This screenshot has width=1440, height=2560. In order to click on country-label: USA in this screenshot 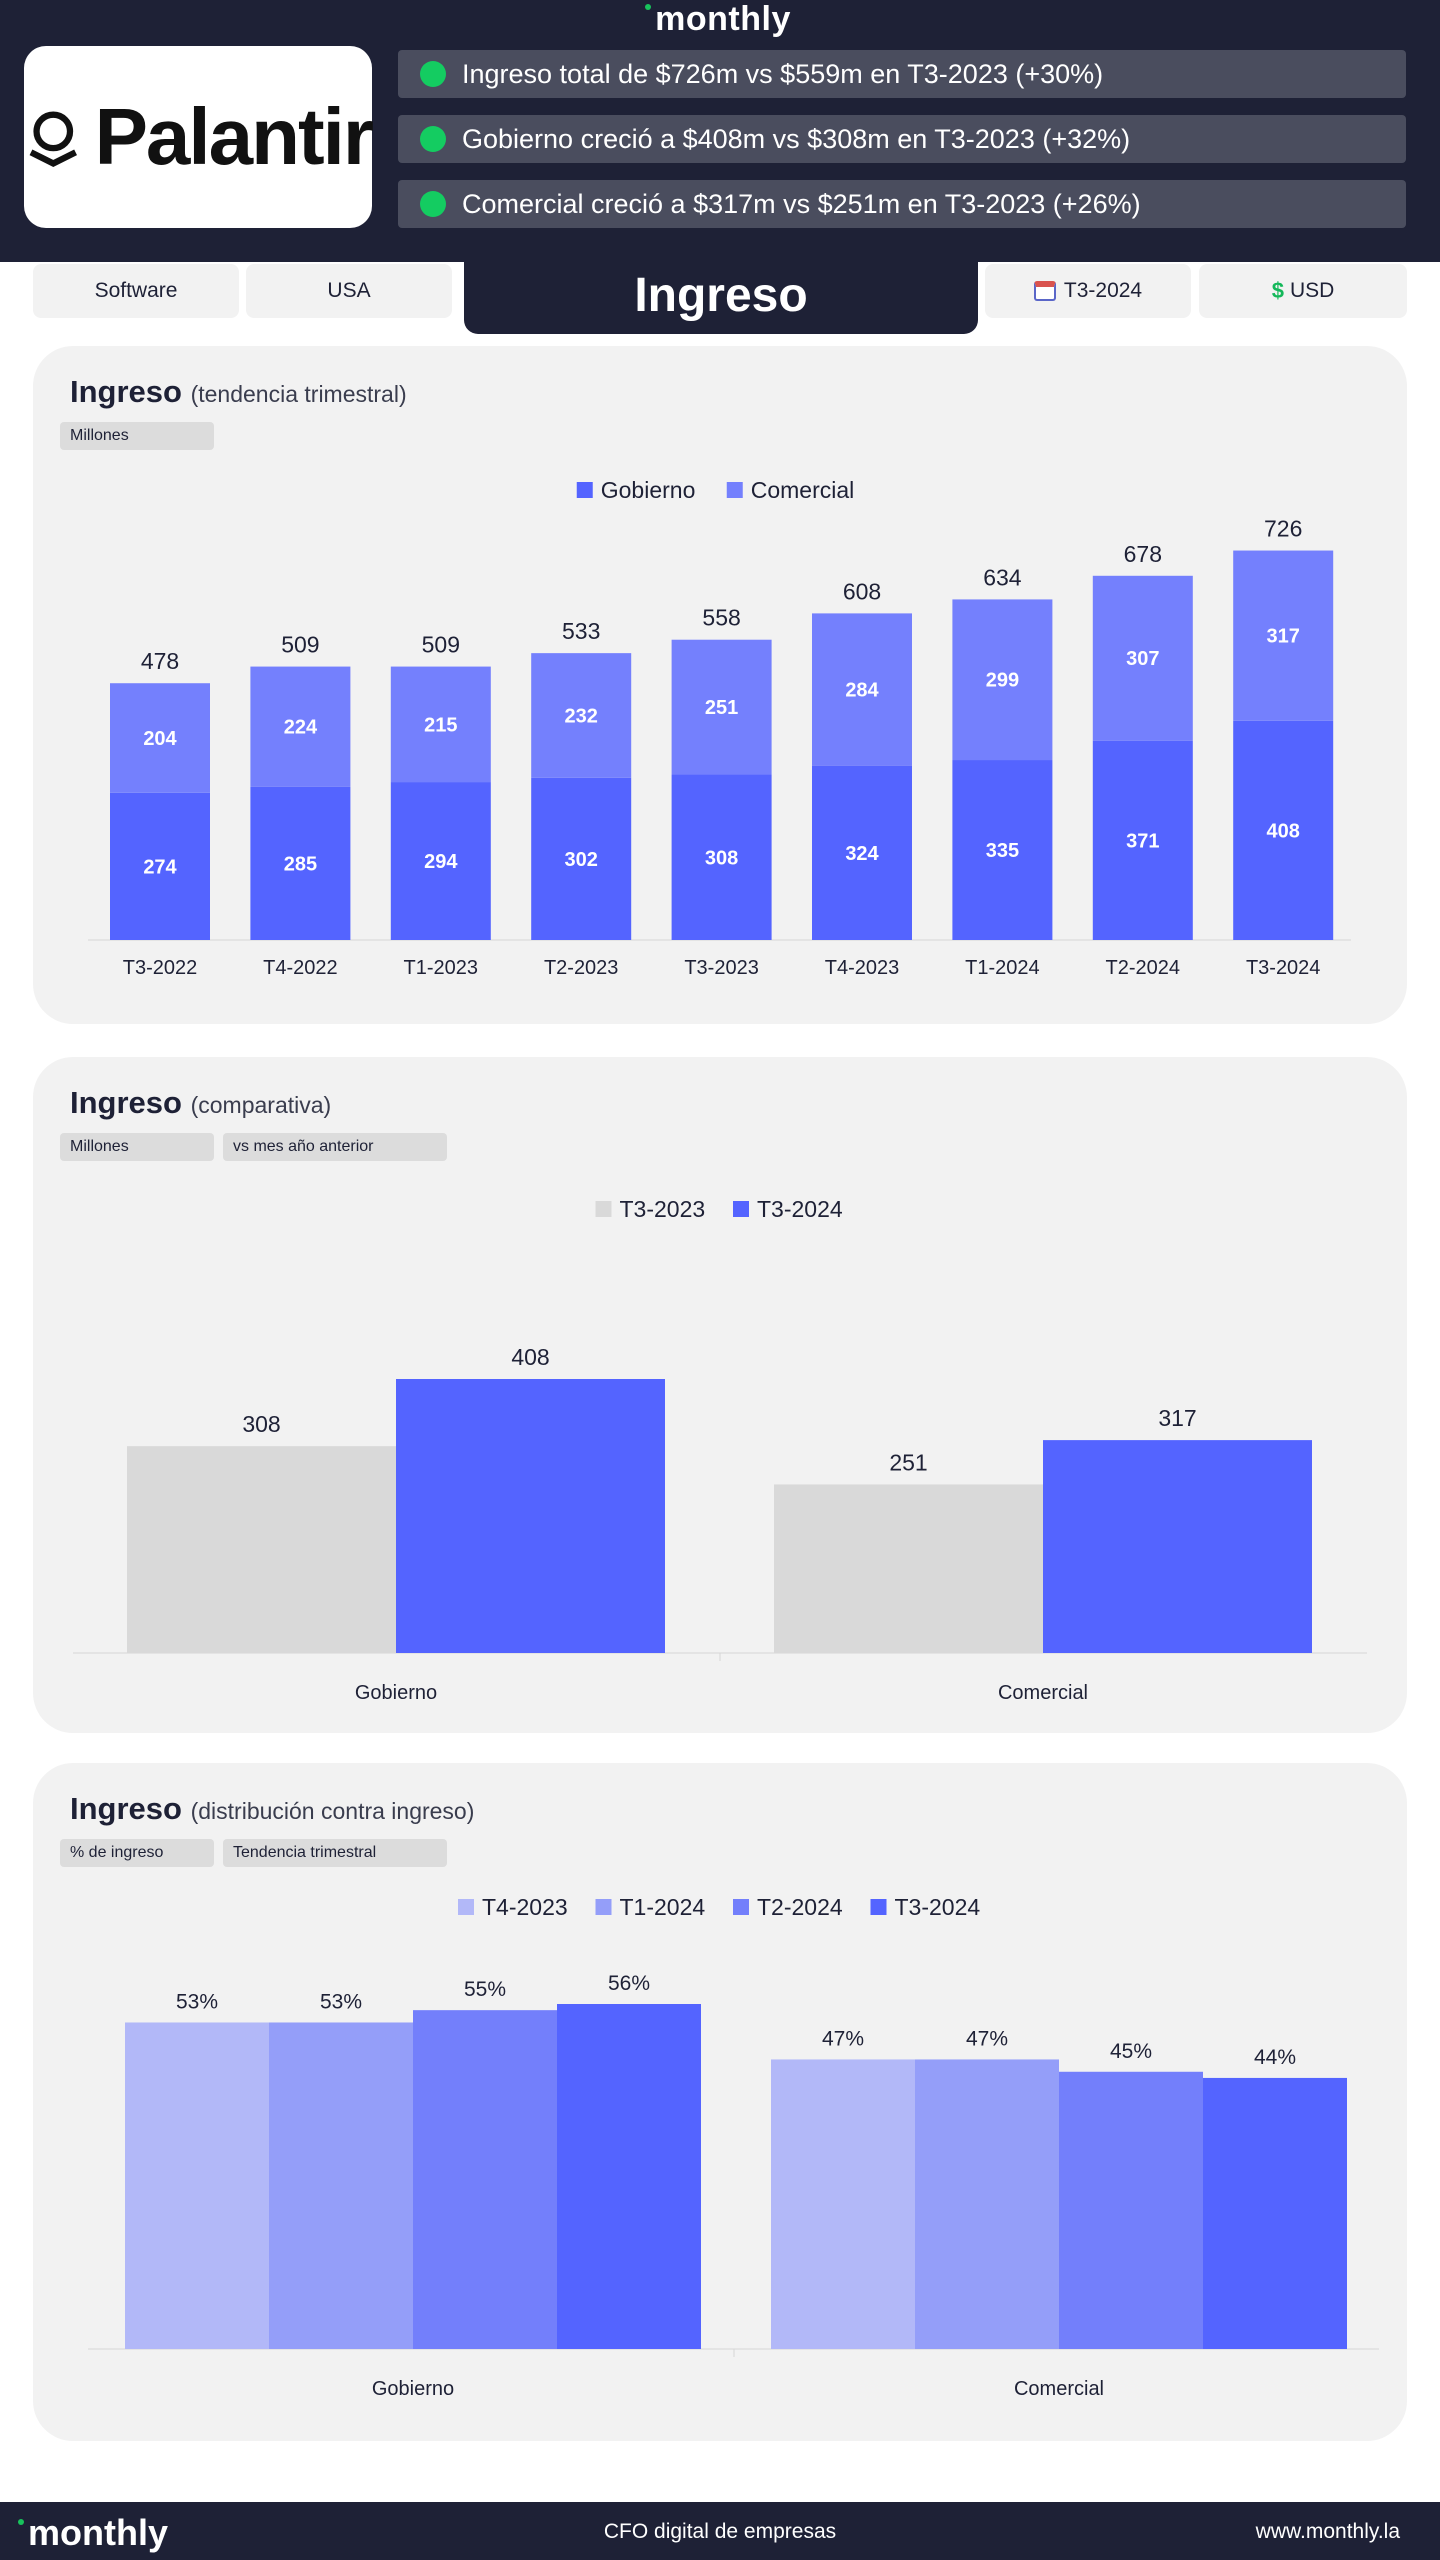, I will do `click(349, 290)`.